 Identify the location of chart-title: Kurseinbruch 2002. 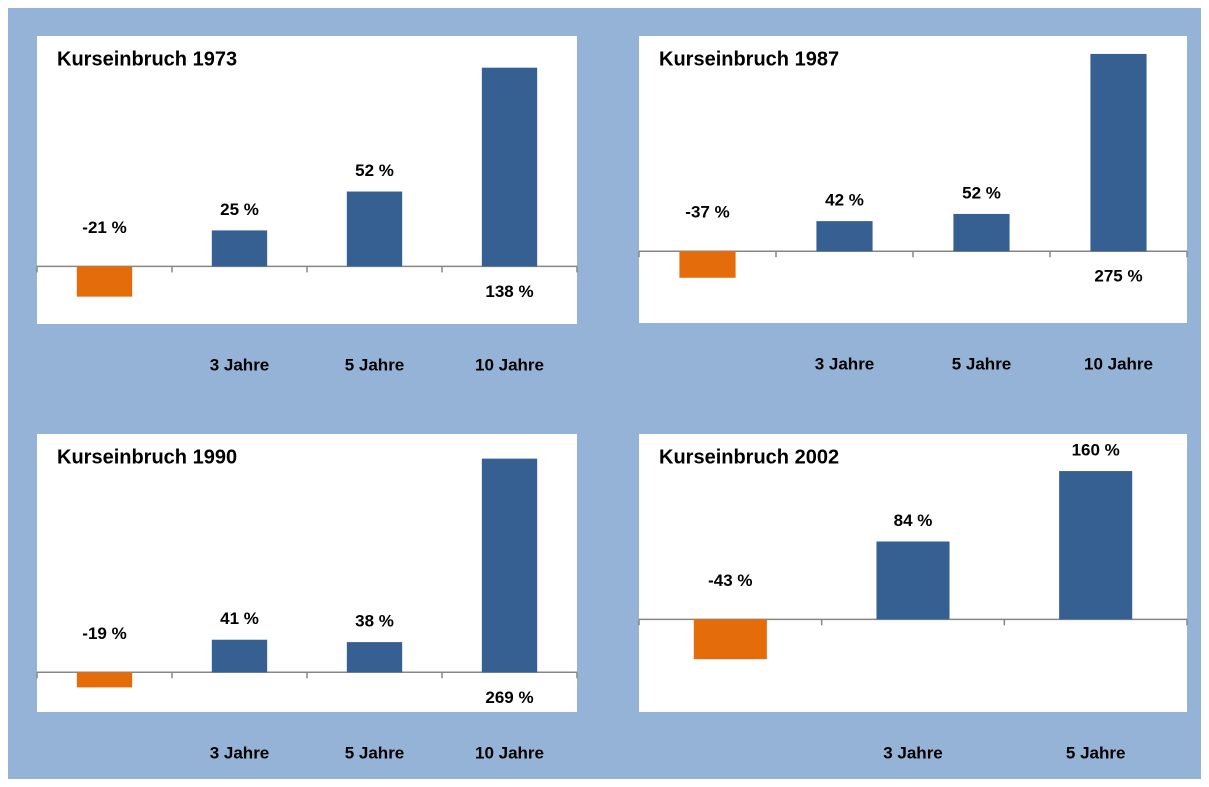
(749, 457).